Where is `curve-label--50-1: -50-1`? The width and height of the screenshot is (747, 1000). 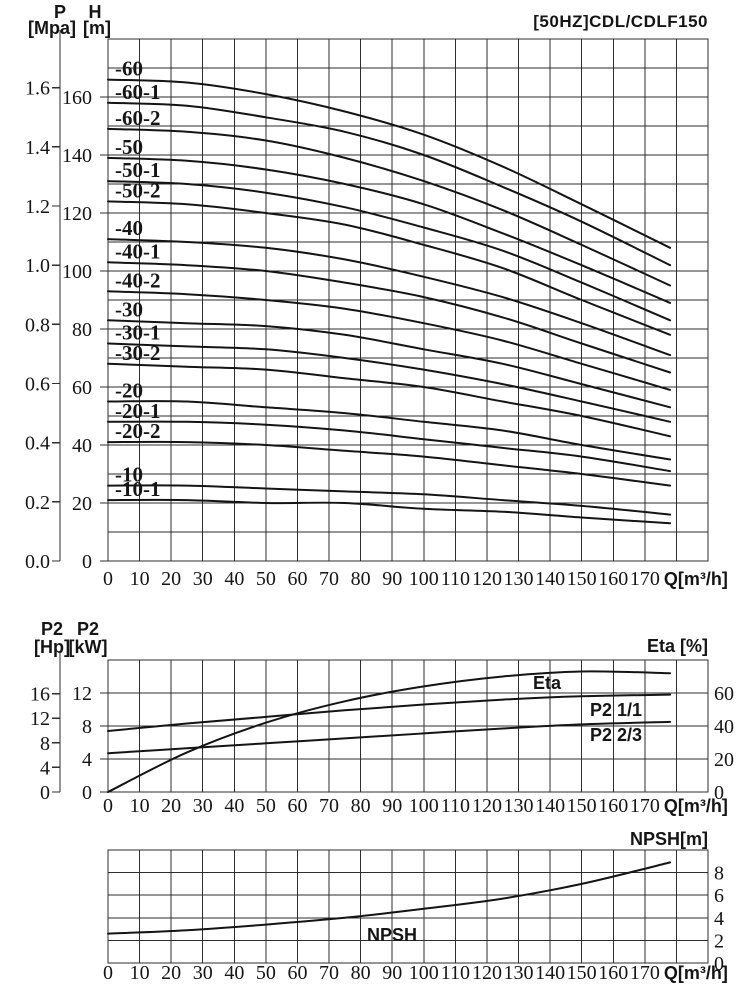 curve-label--50-1: -50-1 is located at coordinates (138, 170).